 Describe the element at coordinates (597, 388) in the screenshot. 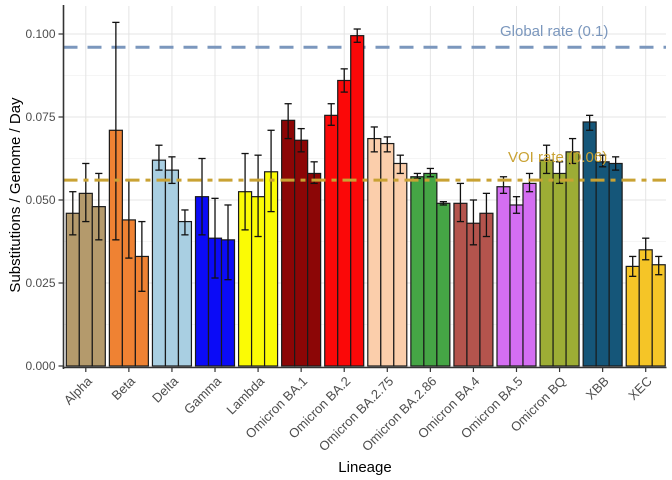

I see `x-tick-label: XBB` at that location.